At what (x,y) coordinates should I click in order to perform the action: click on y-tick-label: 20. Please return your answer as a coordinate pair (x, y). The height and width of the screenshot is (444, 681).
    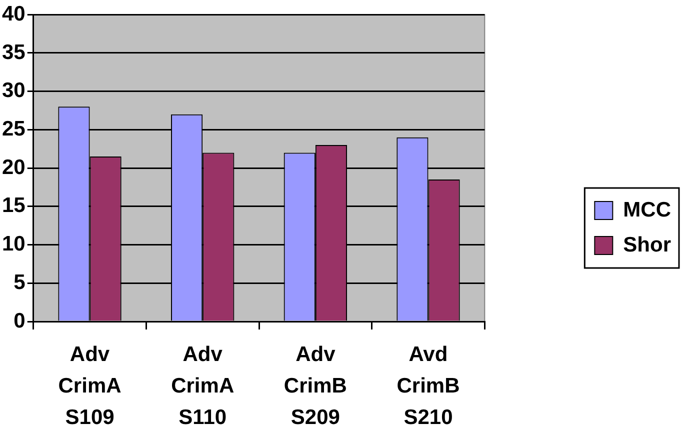
    Looking at the image, I should click on (14, 167).